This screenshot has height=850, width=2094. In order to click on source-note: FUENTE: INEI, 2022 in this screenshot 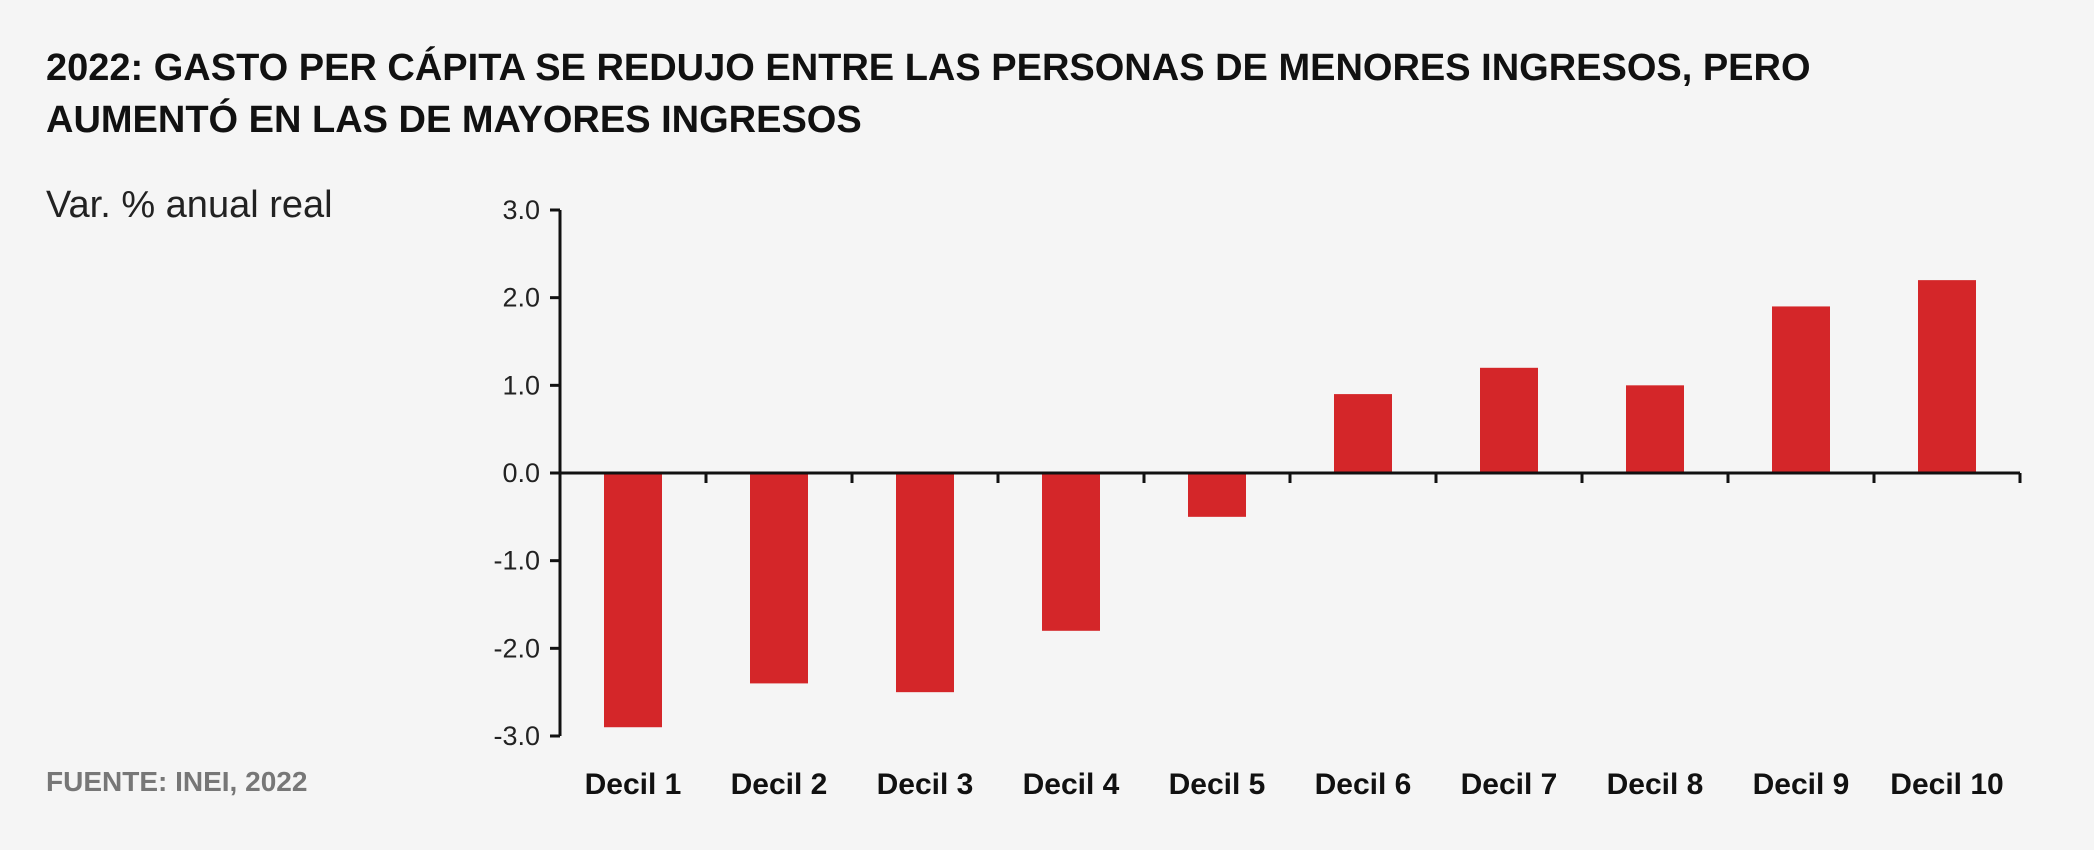, I will do `click(177, 781)`.